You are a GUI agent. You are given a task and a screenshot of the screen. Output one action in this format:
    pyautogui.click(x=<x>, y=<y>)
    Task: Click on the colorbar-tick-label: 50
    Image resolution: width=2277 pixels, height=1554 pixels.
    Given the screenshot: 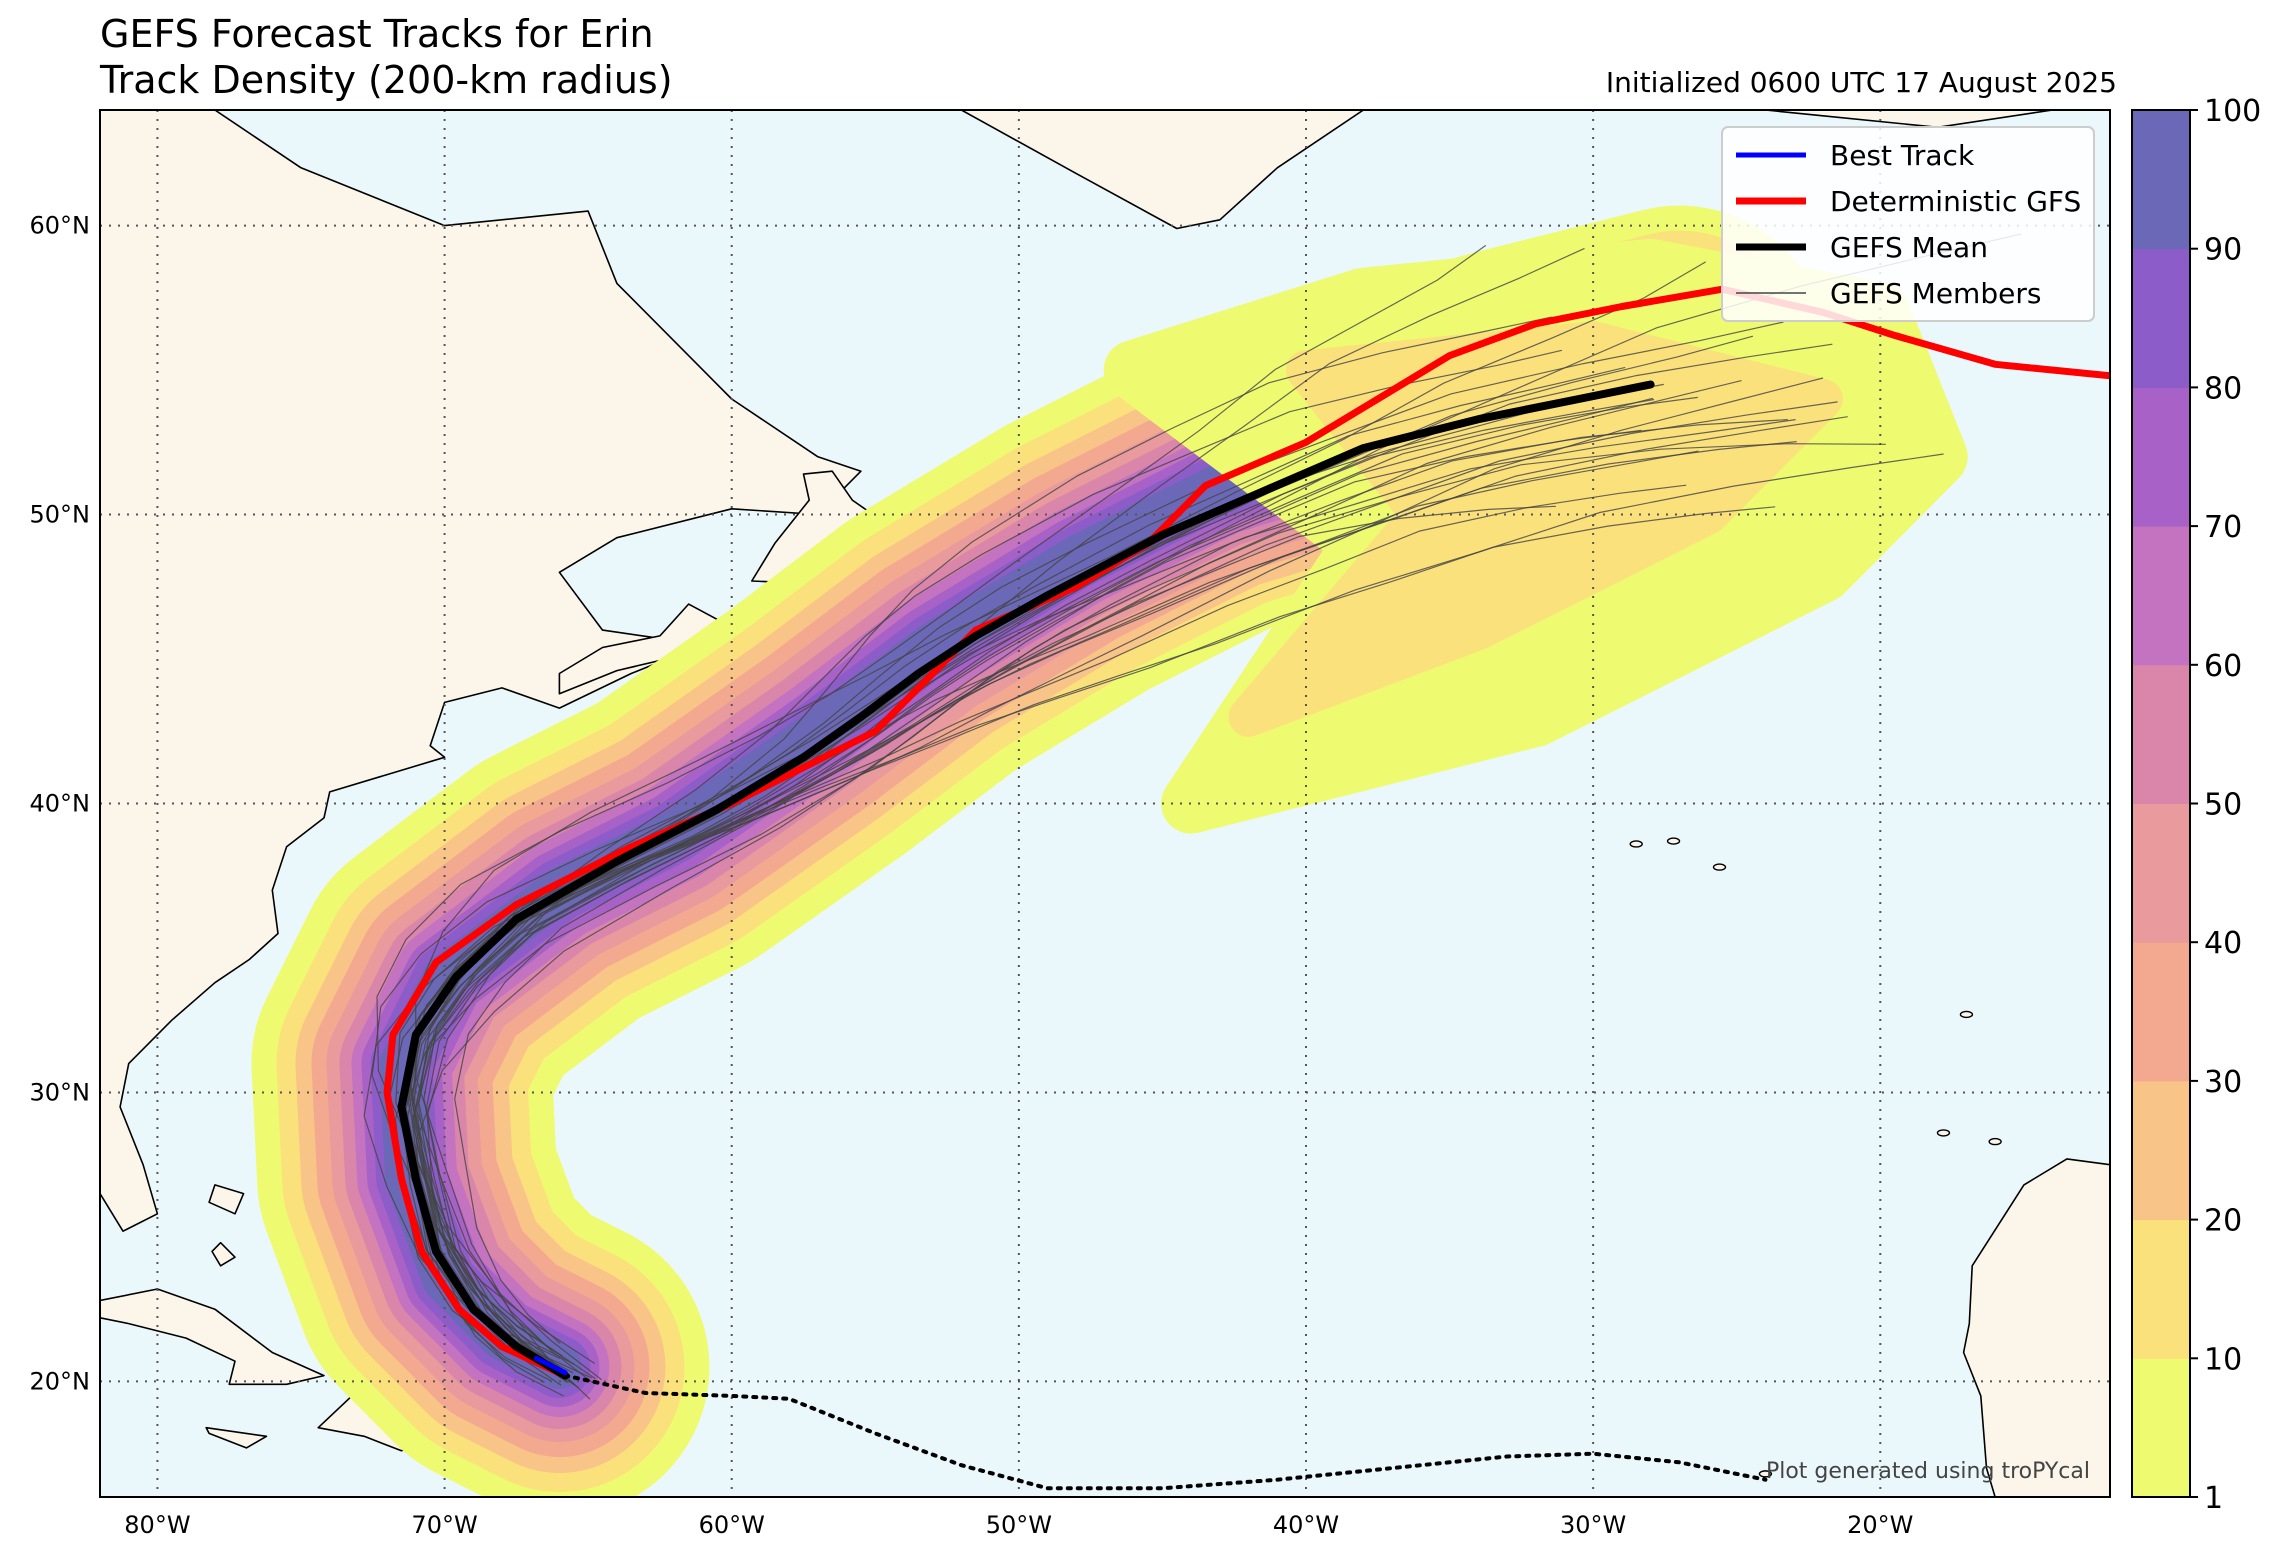 What is the action you would take?
    pyautogui.click(x=2223, y=805)
    